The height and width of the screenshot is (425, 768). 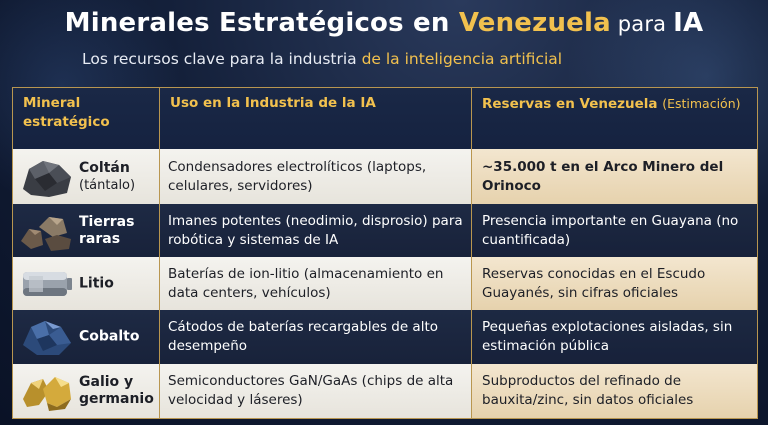 What do you see at coordinates (614, 176) in the screenshot?
I see `reservas-cell: ~35.000 t en el Arco Minero del Orinoco` at bounding box center [614, 176].